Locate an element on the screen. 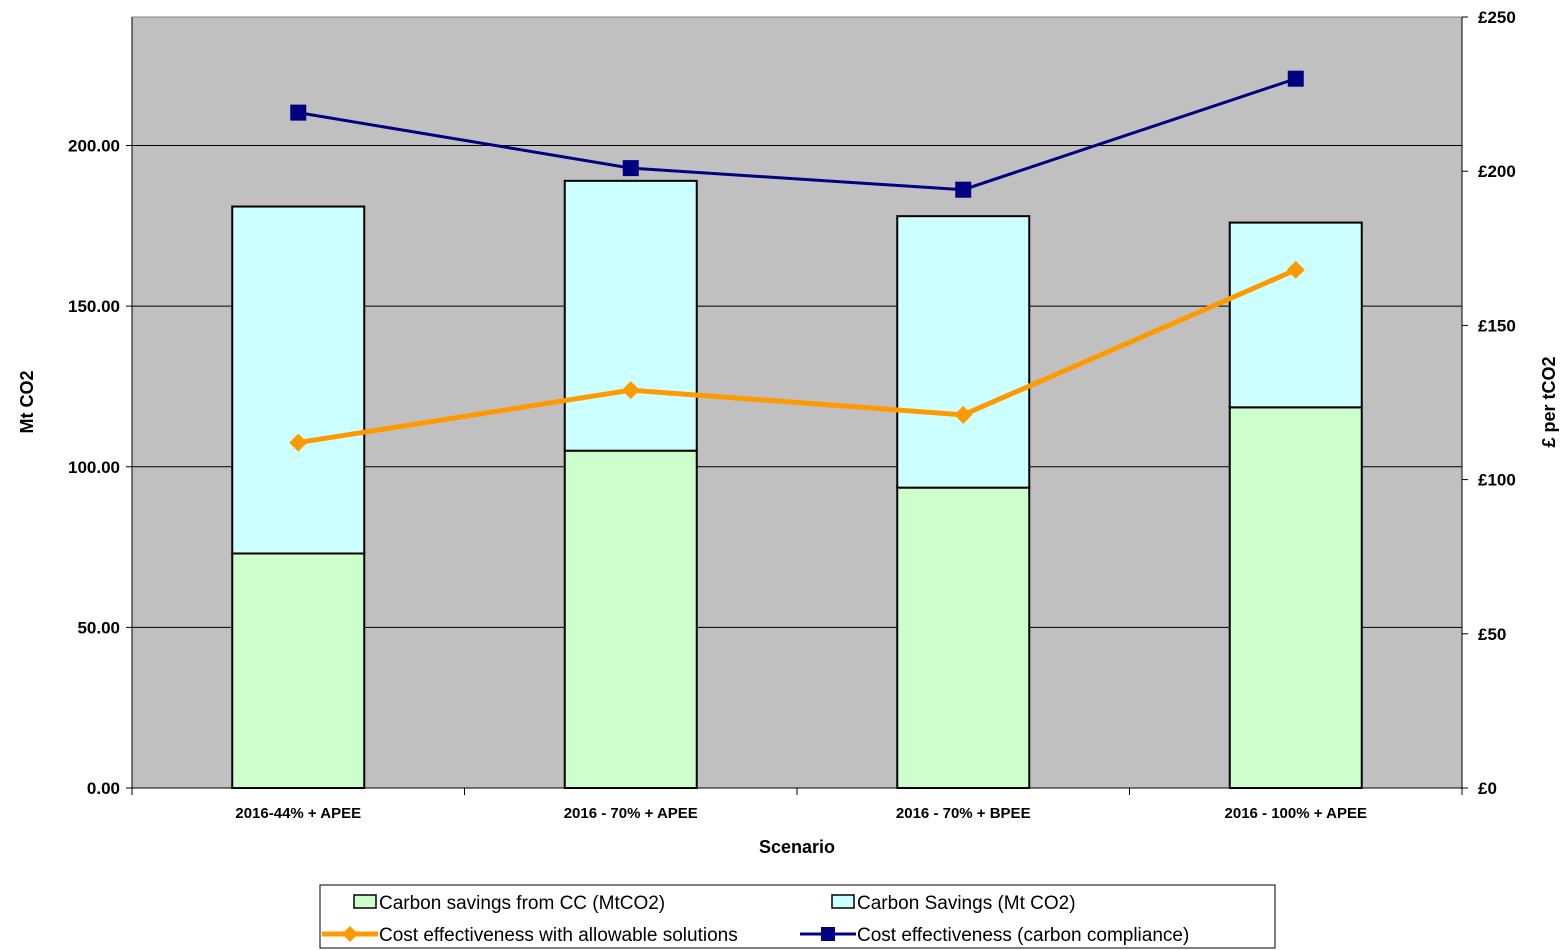 The image size is (1565, 950). y2-tick-label: £200 is located at coordinates (1497, 171).